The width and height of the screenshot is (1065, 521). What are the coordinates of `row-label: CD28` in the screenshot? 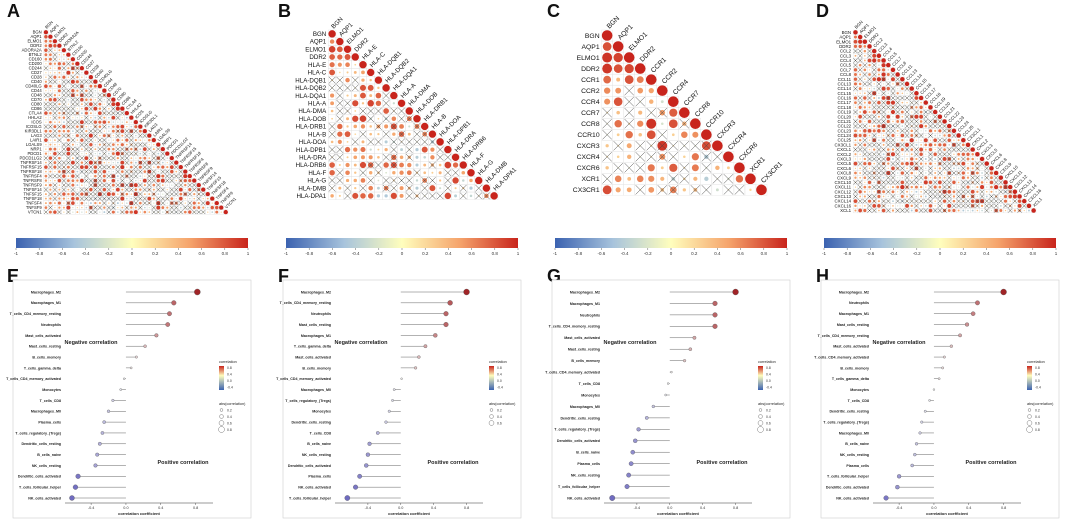 It's located at (36, 77).